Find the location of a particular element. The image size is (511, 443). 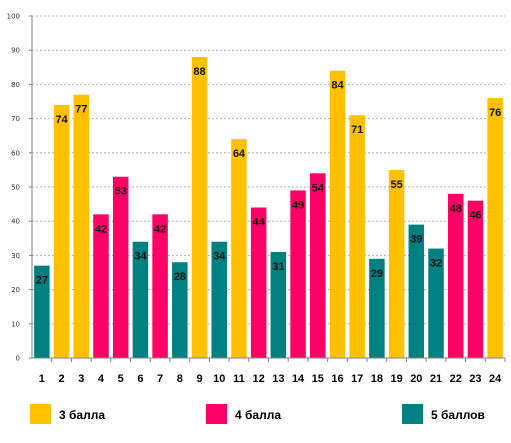

data-label: 44 is located at coordinates (259, 223).